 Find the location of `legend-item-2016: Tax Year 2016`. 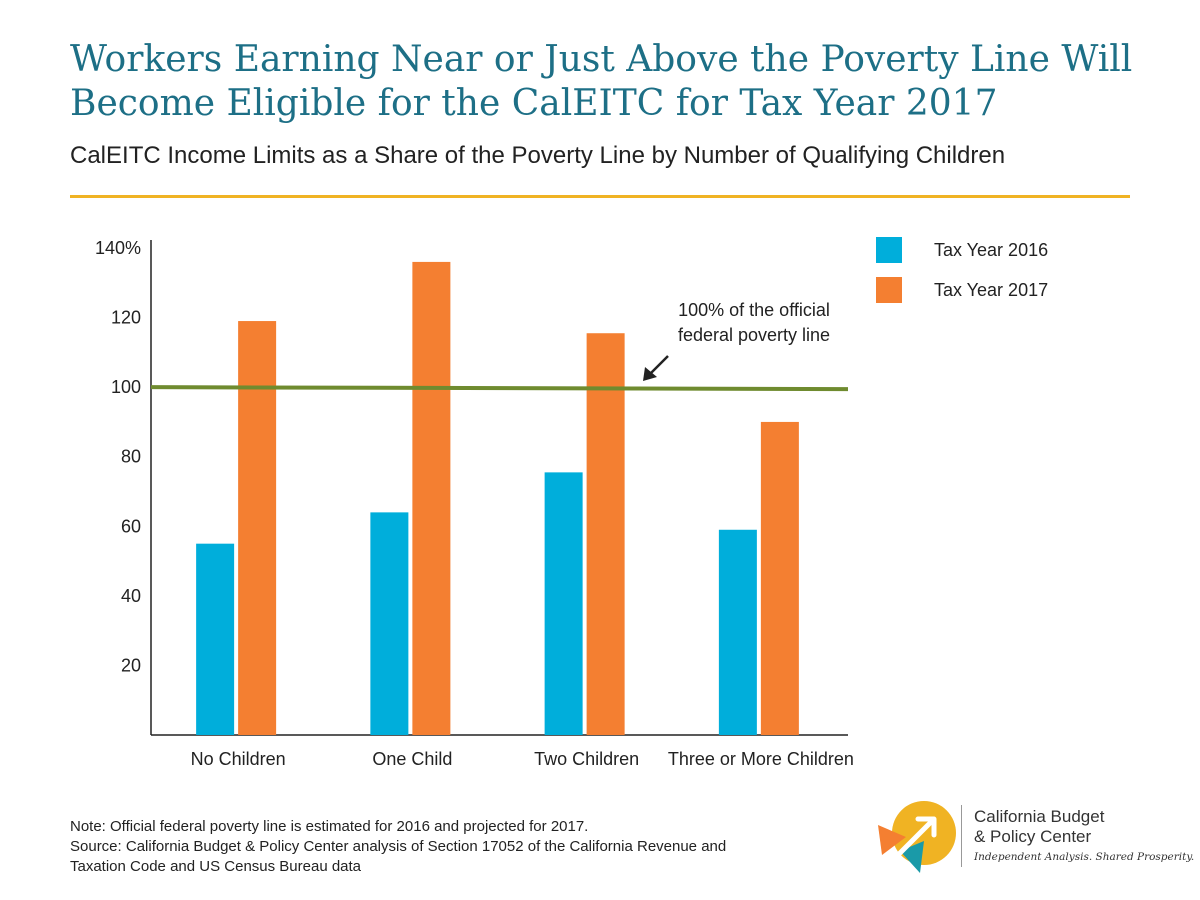

legend-item-2016: Tax Year 2016 is located at coordinates (962, 250).